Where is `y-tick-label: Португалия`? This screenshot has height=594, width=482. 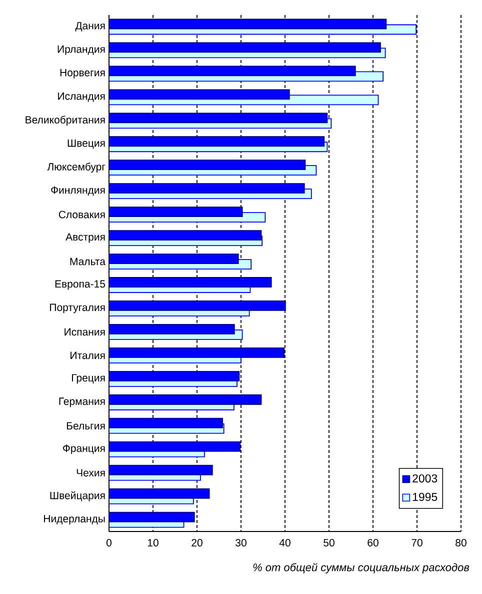 y-tick-label: Португалия is located at coordinates (77, 309).